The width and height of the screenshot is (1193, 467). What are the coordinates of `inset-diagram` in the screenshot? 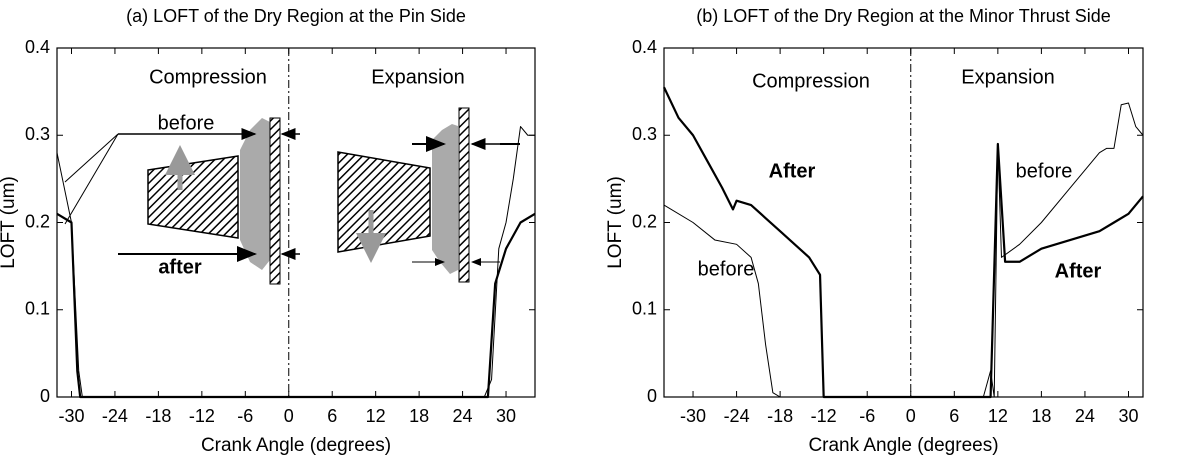 It's located at (292, 196).